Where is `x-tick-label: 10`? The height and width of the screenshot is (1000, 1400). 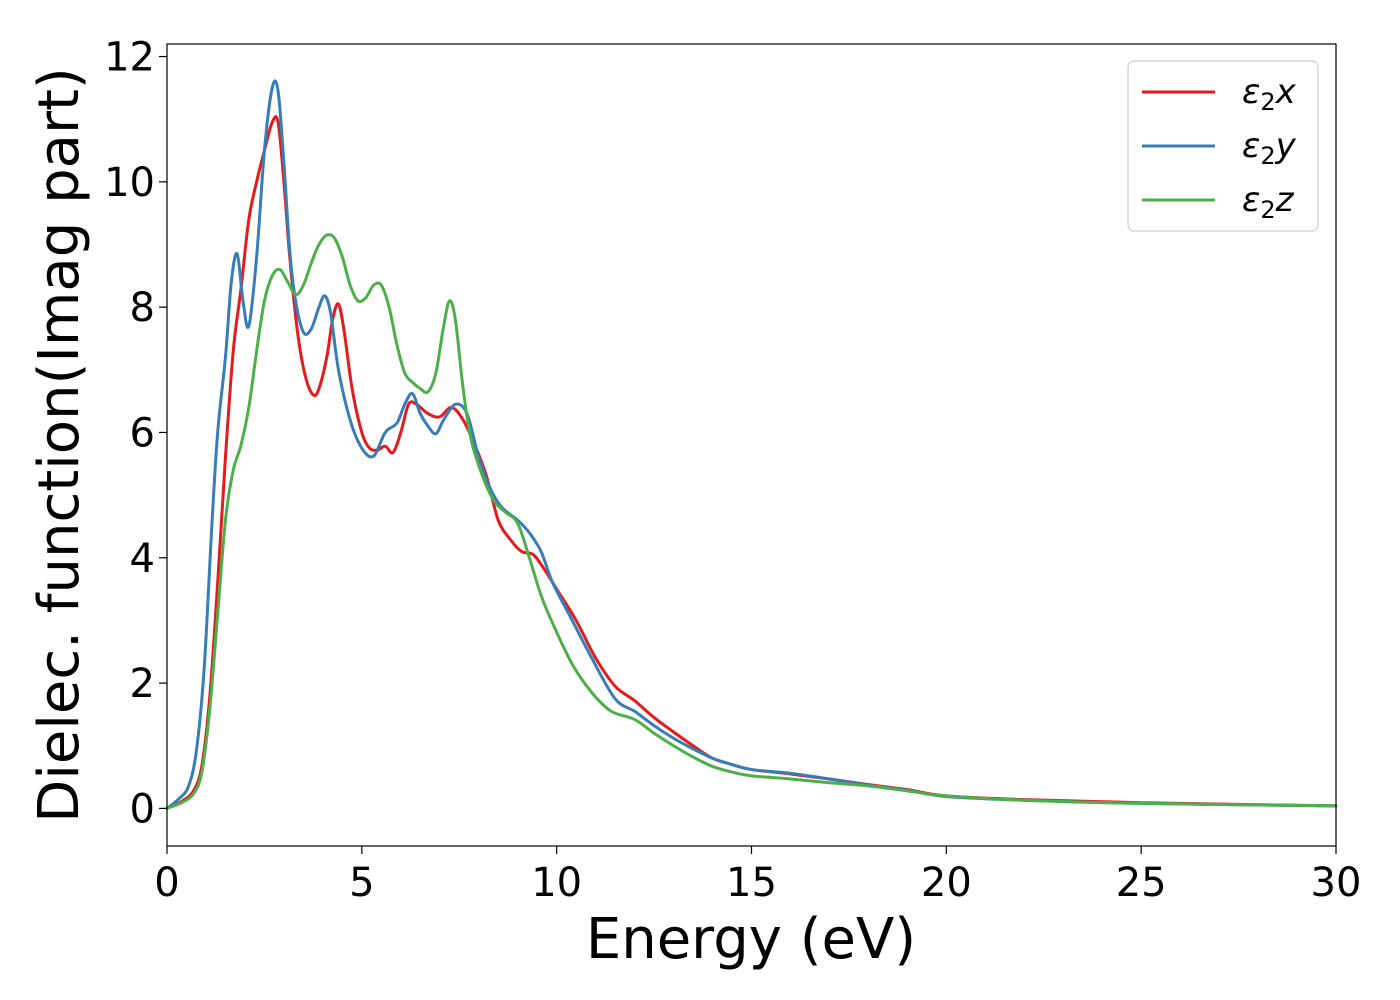
x-tick-label: 10 is located at coordinates (556, 883).